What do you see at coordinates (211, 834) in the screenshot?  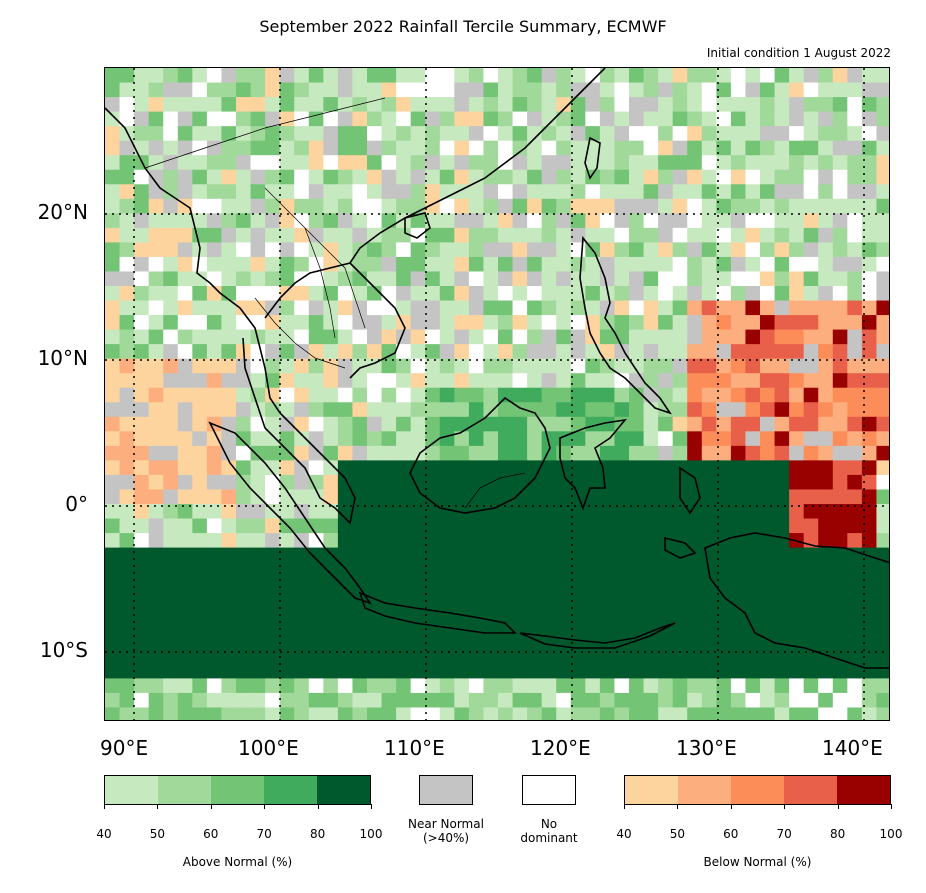 I see `above-normal-tick-label: 60` at bounding box center [211, 834].